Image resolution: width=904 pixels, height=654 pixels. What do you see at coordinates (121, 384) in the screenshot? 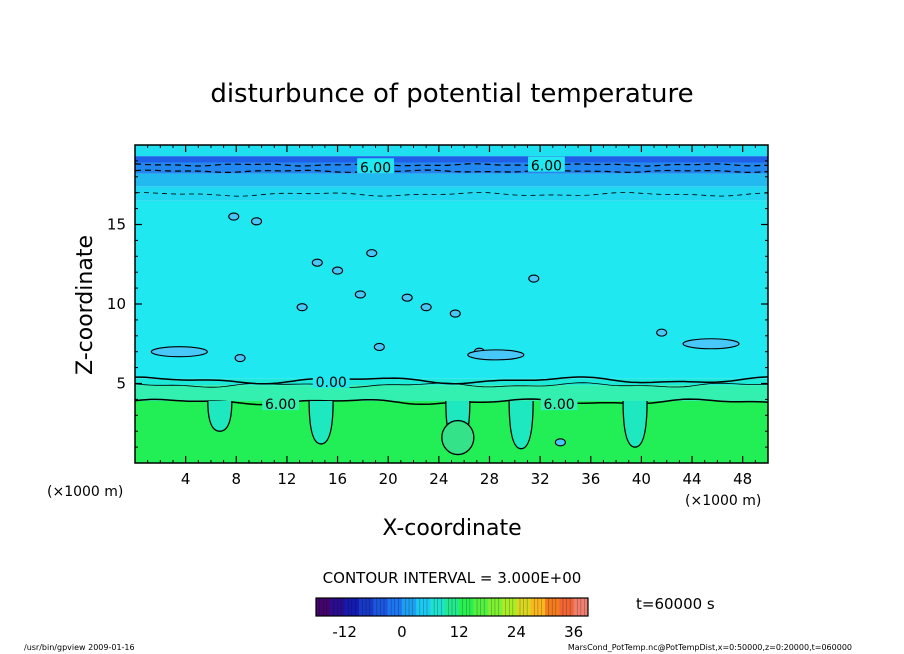
I see `y-tick-label: 5` at bounding box center [121, 384].